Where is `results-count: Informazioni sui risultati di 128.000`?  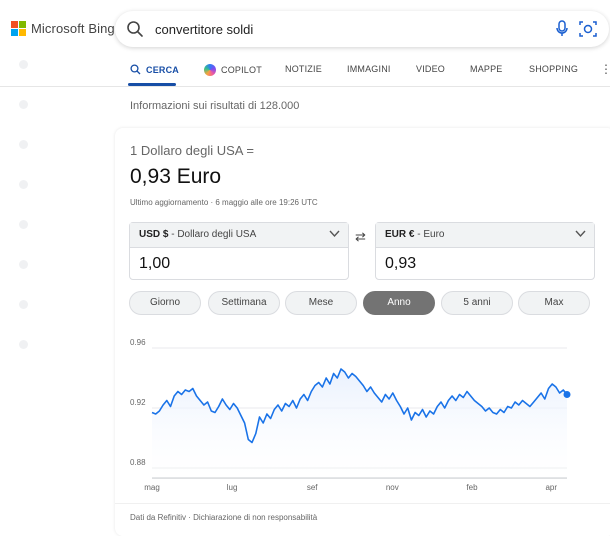 results-count: Informazioni sui risultati di 128.000 is located at coordinates (215, 106).